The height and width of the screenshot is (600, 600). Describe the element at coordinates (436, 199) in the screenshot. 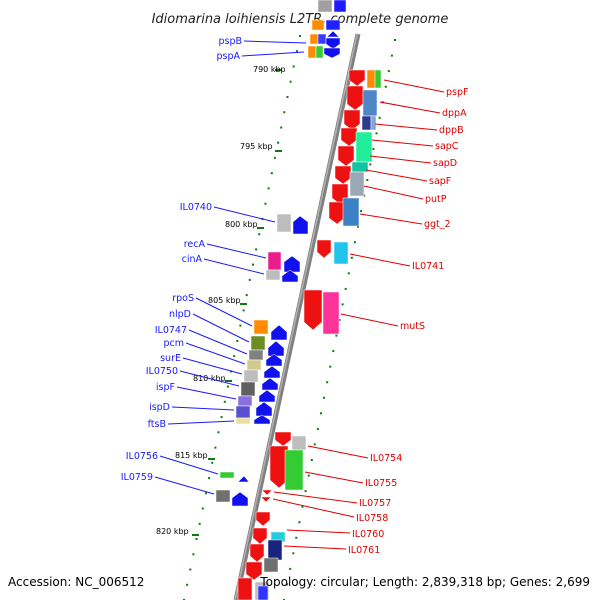

I see `gene-label-putP: putP` at that location.